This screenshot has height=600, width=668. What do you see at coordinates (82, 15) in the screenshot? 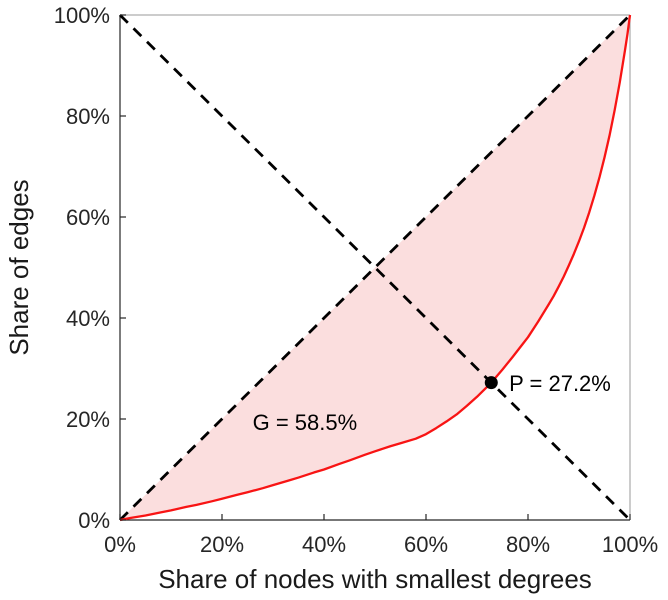
I see `y-tick-label: 100%` at bounding box center [82, 15].